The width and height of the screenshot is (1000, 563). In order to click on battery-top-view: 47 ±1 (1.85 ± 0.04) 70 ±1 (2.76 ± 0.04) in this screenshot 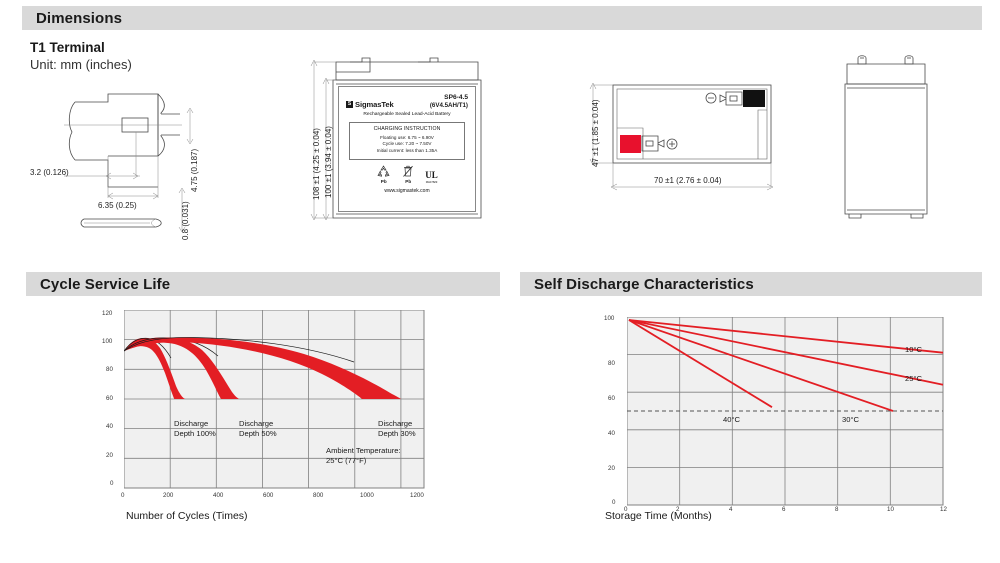, I will do `click(678, 150)`.